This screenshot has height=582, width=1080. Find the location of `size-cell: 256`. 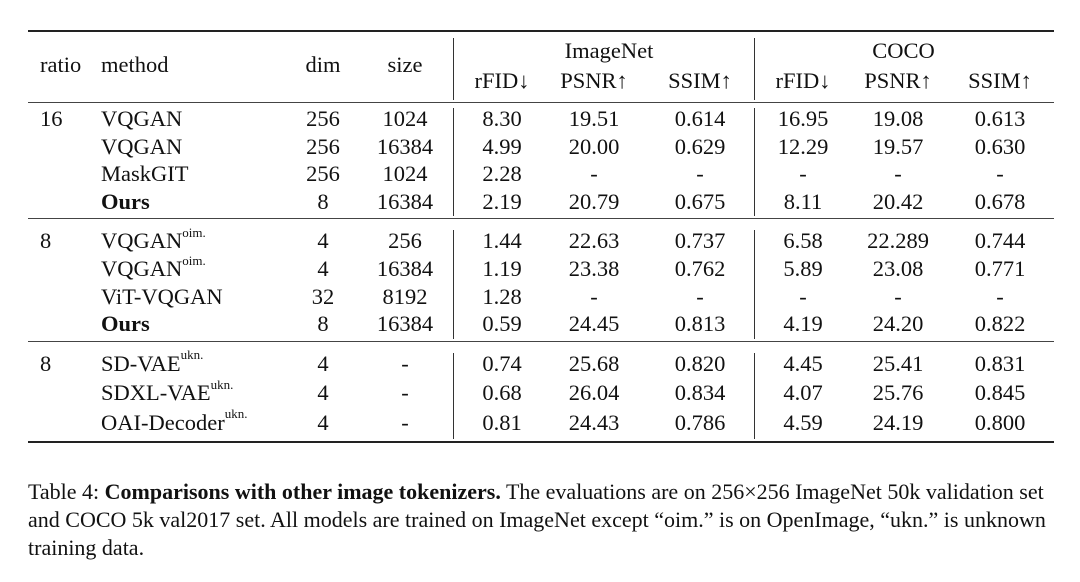

size-cell: 256 is located at coordinates (405, 241).